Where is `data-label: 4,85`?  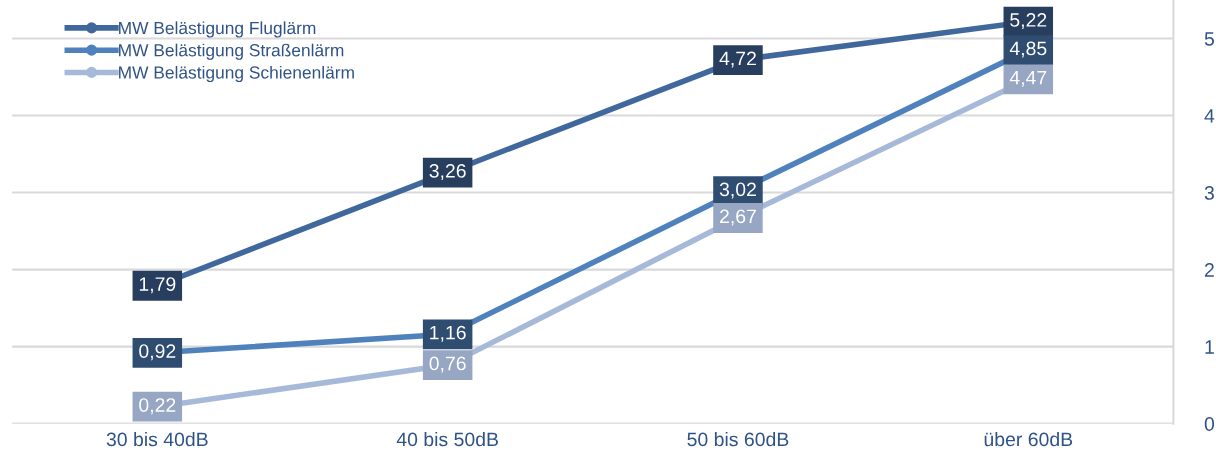
data-label: 4,85 is located at coordinates (1028, 49).